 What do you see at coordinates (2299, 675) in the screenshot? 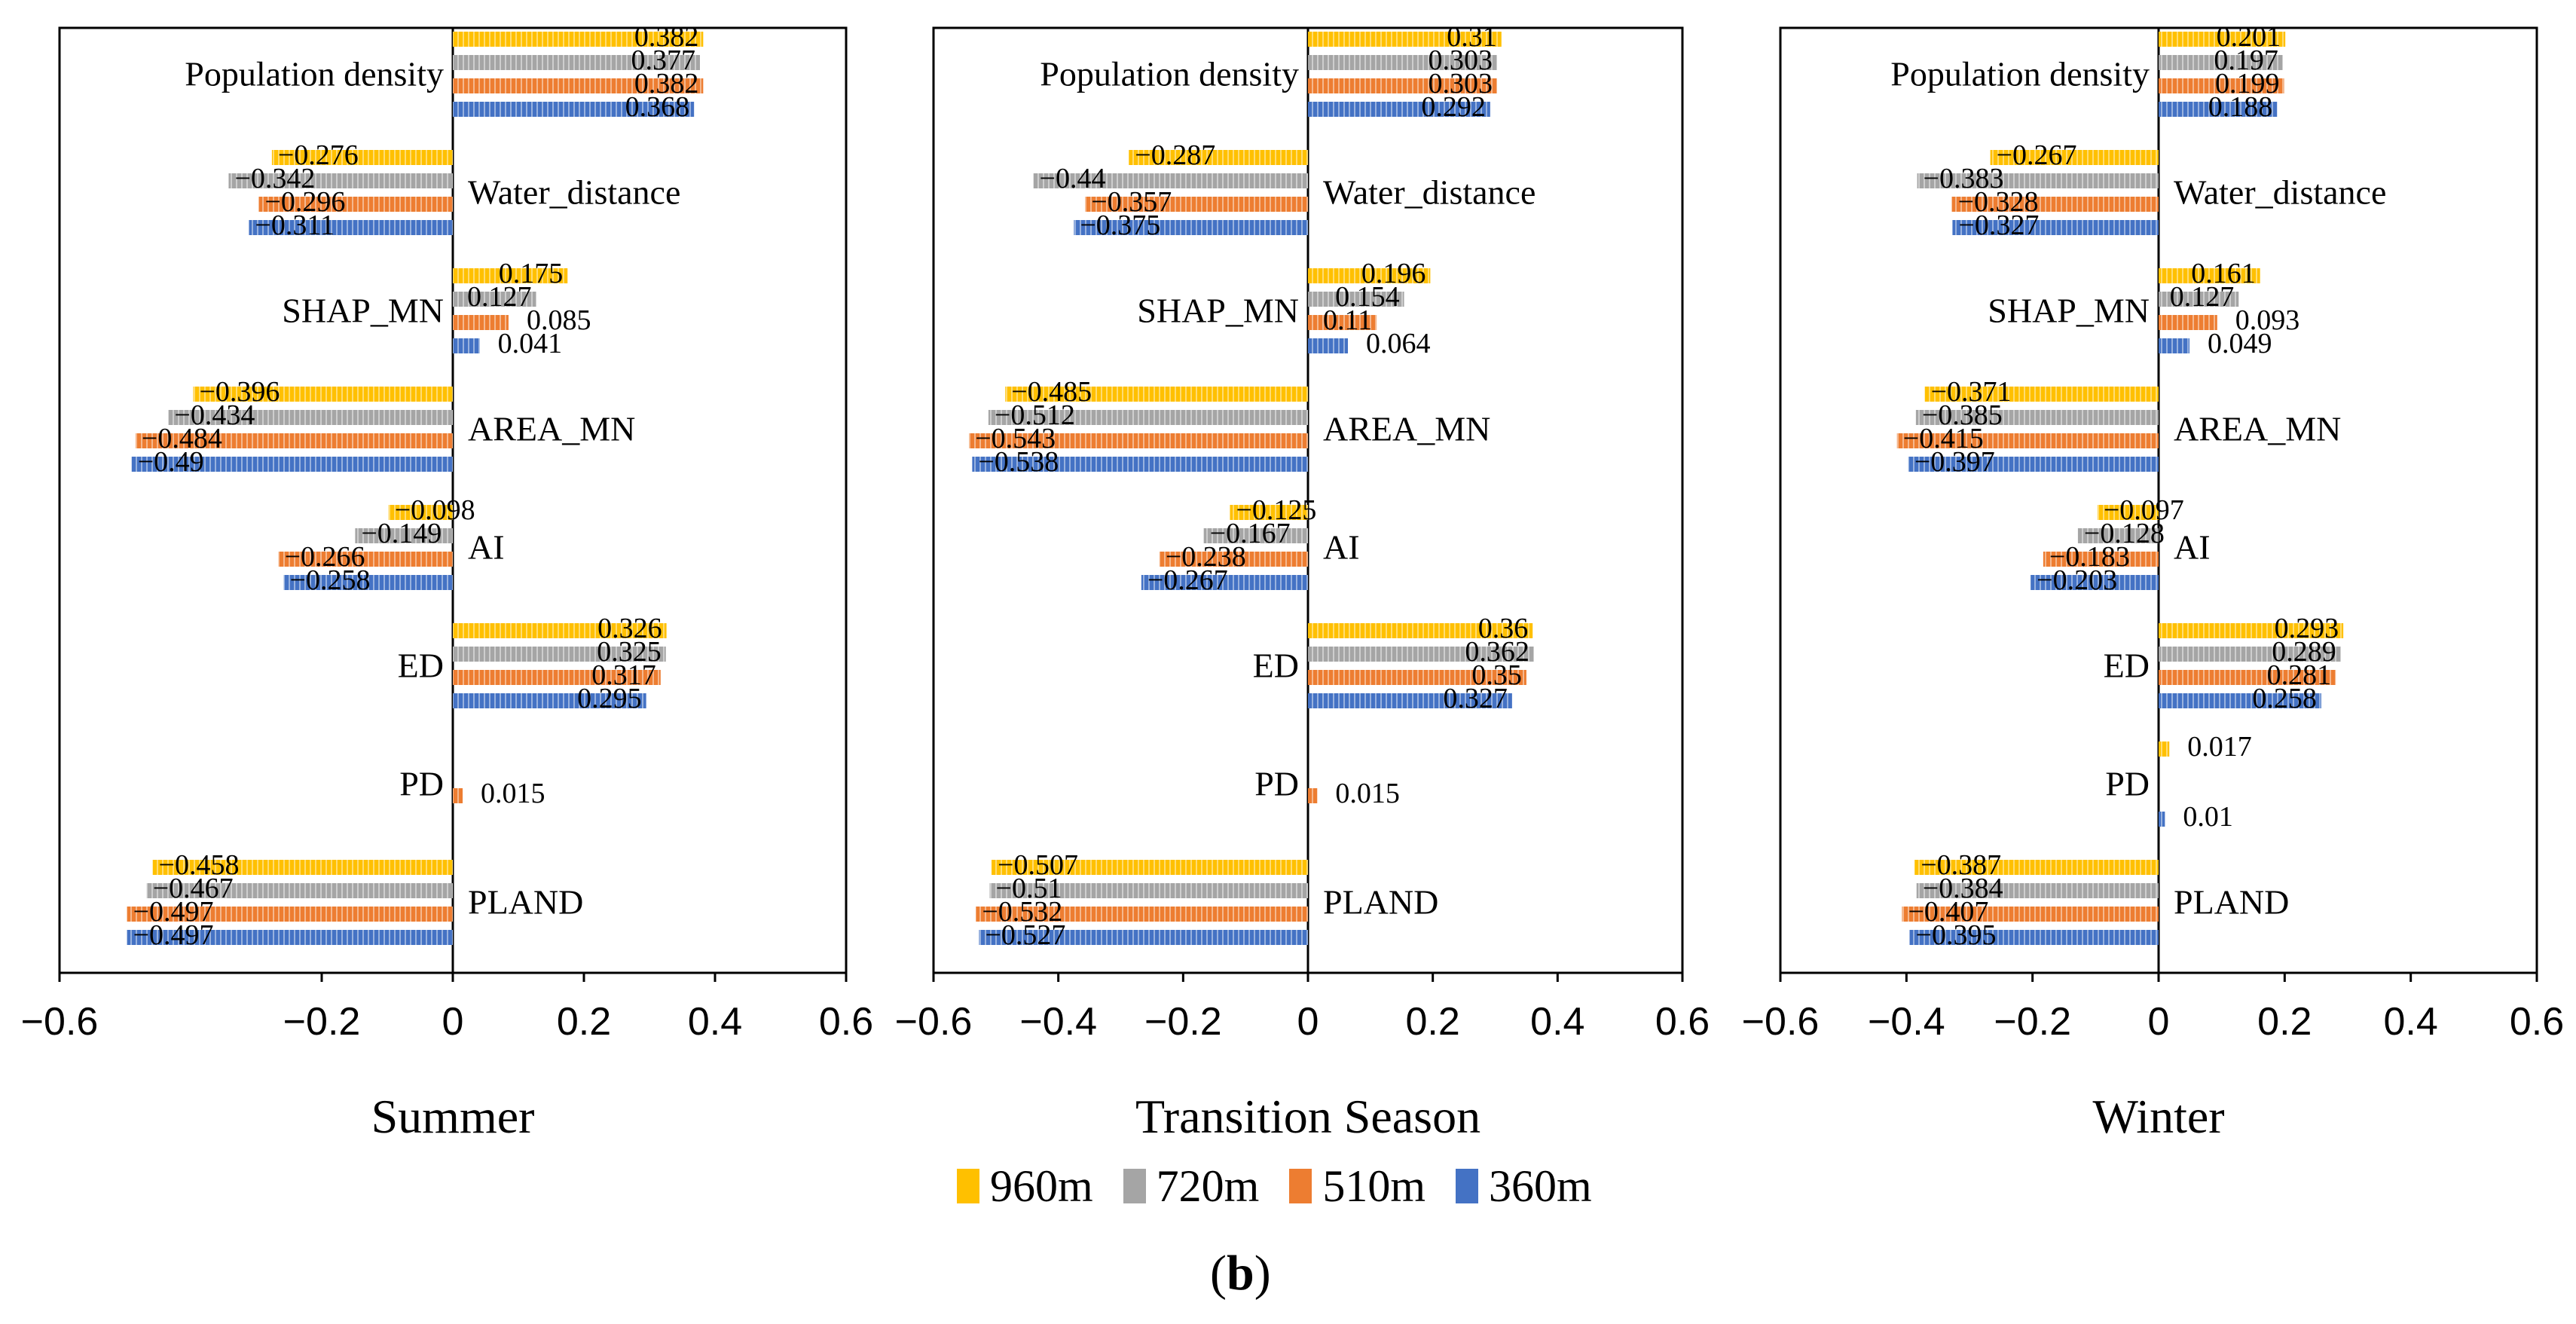
I see `value-label-ed-510m: 0.281` at bounding box center [2299, 675].